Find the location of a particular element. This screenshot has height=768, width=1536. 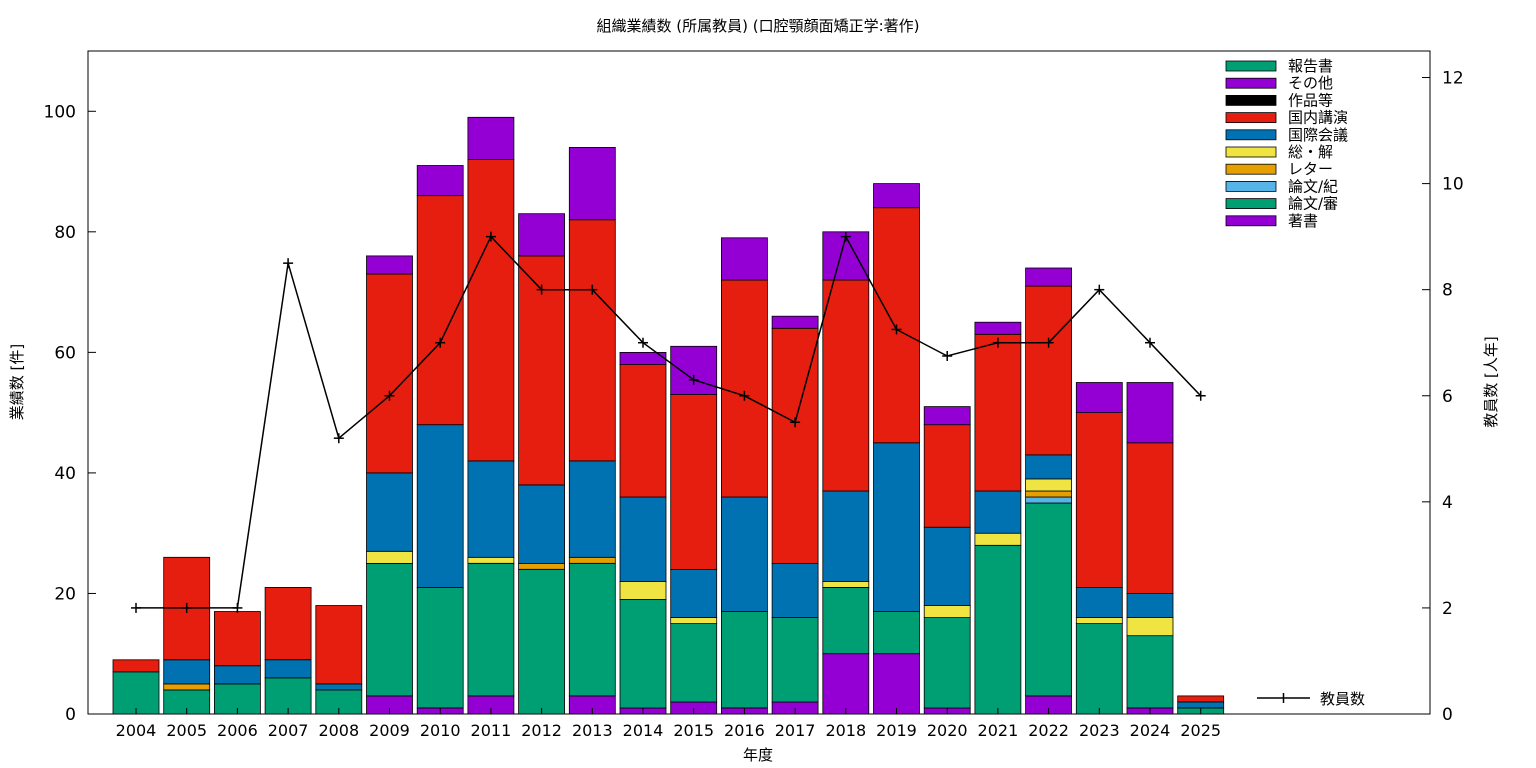

bar-2010-その他 is located at coordinates (440, 181).